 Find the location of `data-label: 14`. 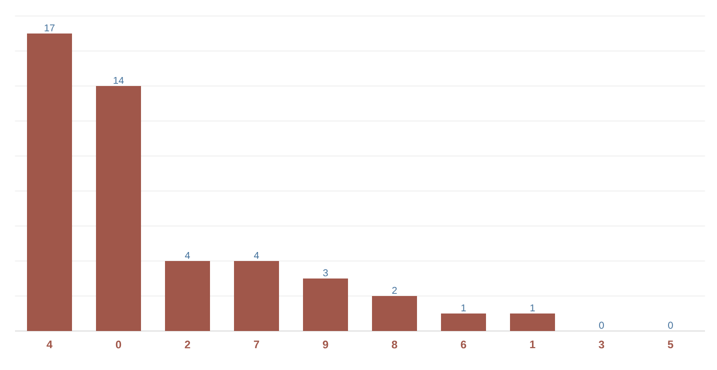

data-label: 14 is located at coordinates (119, 80).